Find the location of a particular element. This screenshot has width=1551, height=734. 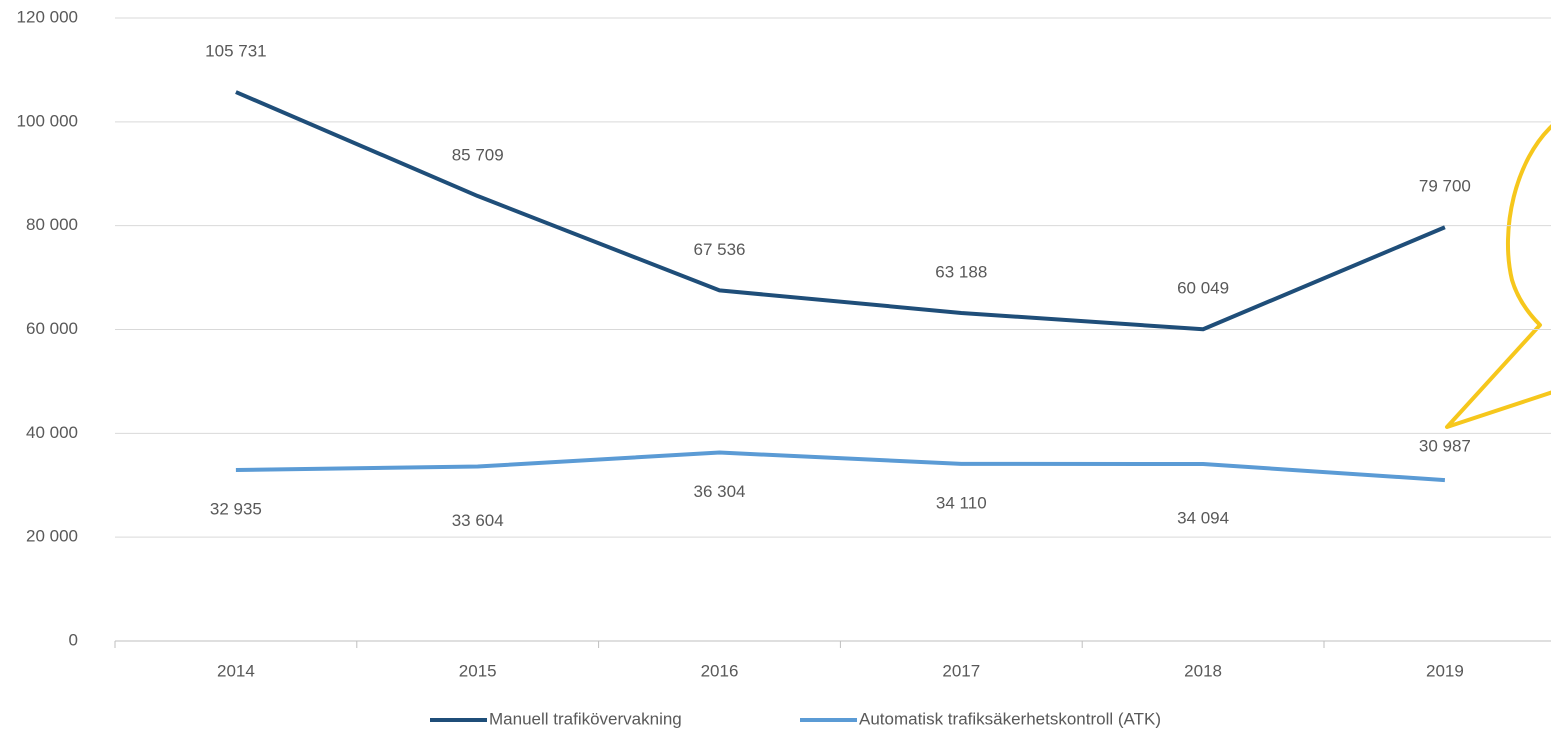

data-label: 33 604 is located at coordinates (478, 520).